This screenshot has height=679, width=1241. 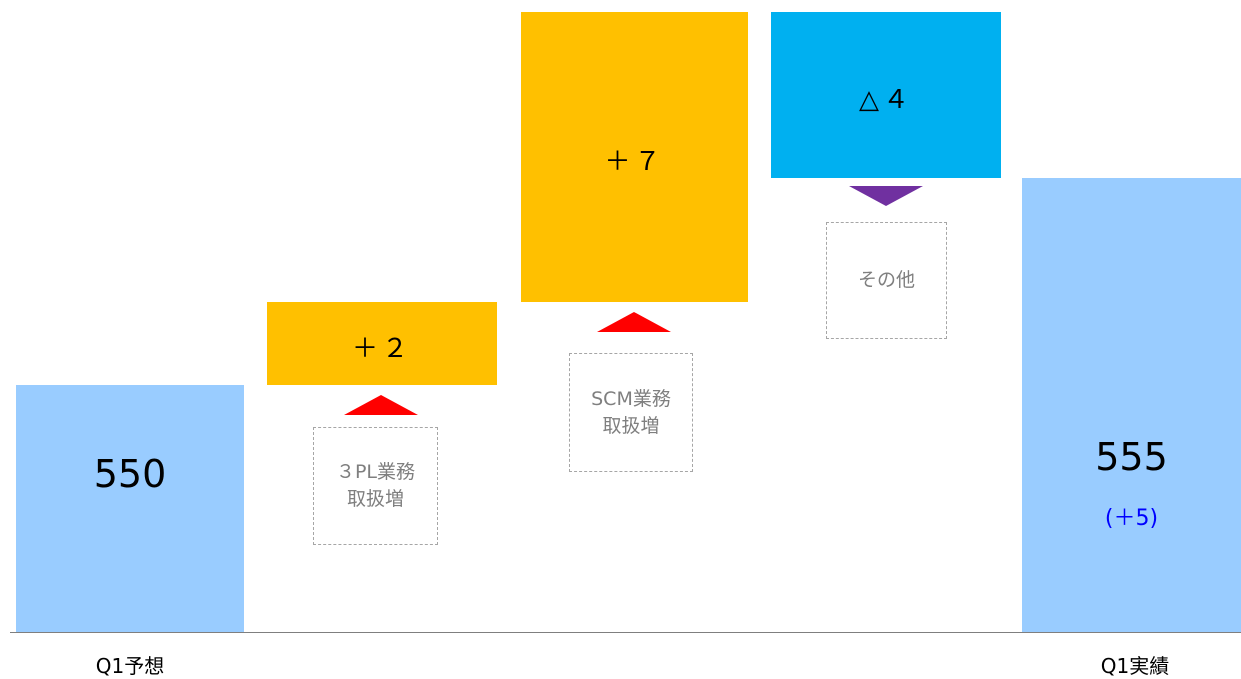 What do you see at coordinates (130, 666) in the screenshot?
I see `x-tick-start: Q1予想` at bounding box center [130, 666].